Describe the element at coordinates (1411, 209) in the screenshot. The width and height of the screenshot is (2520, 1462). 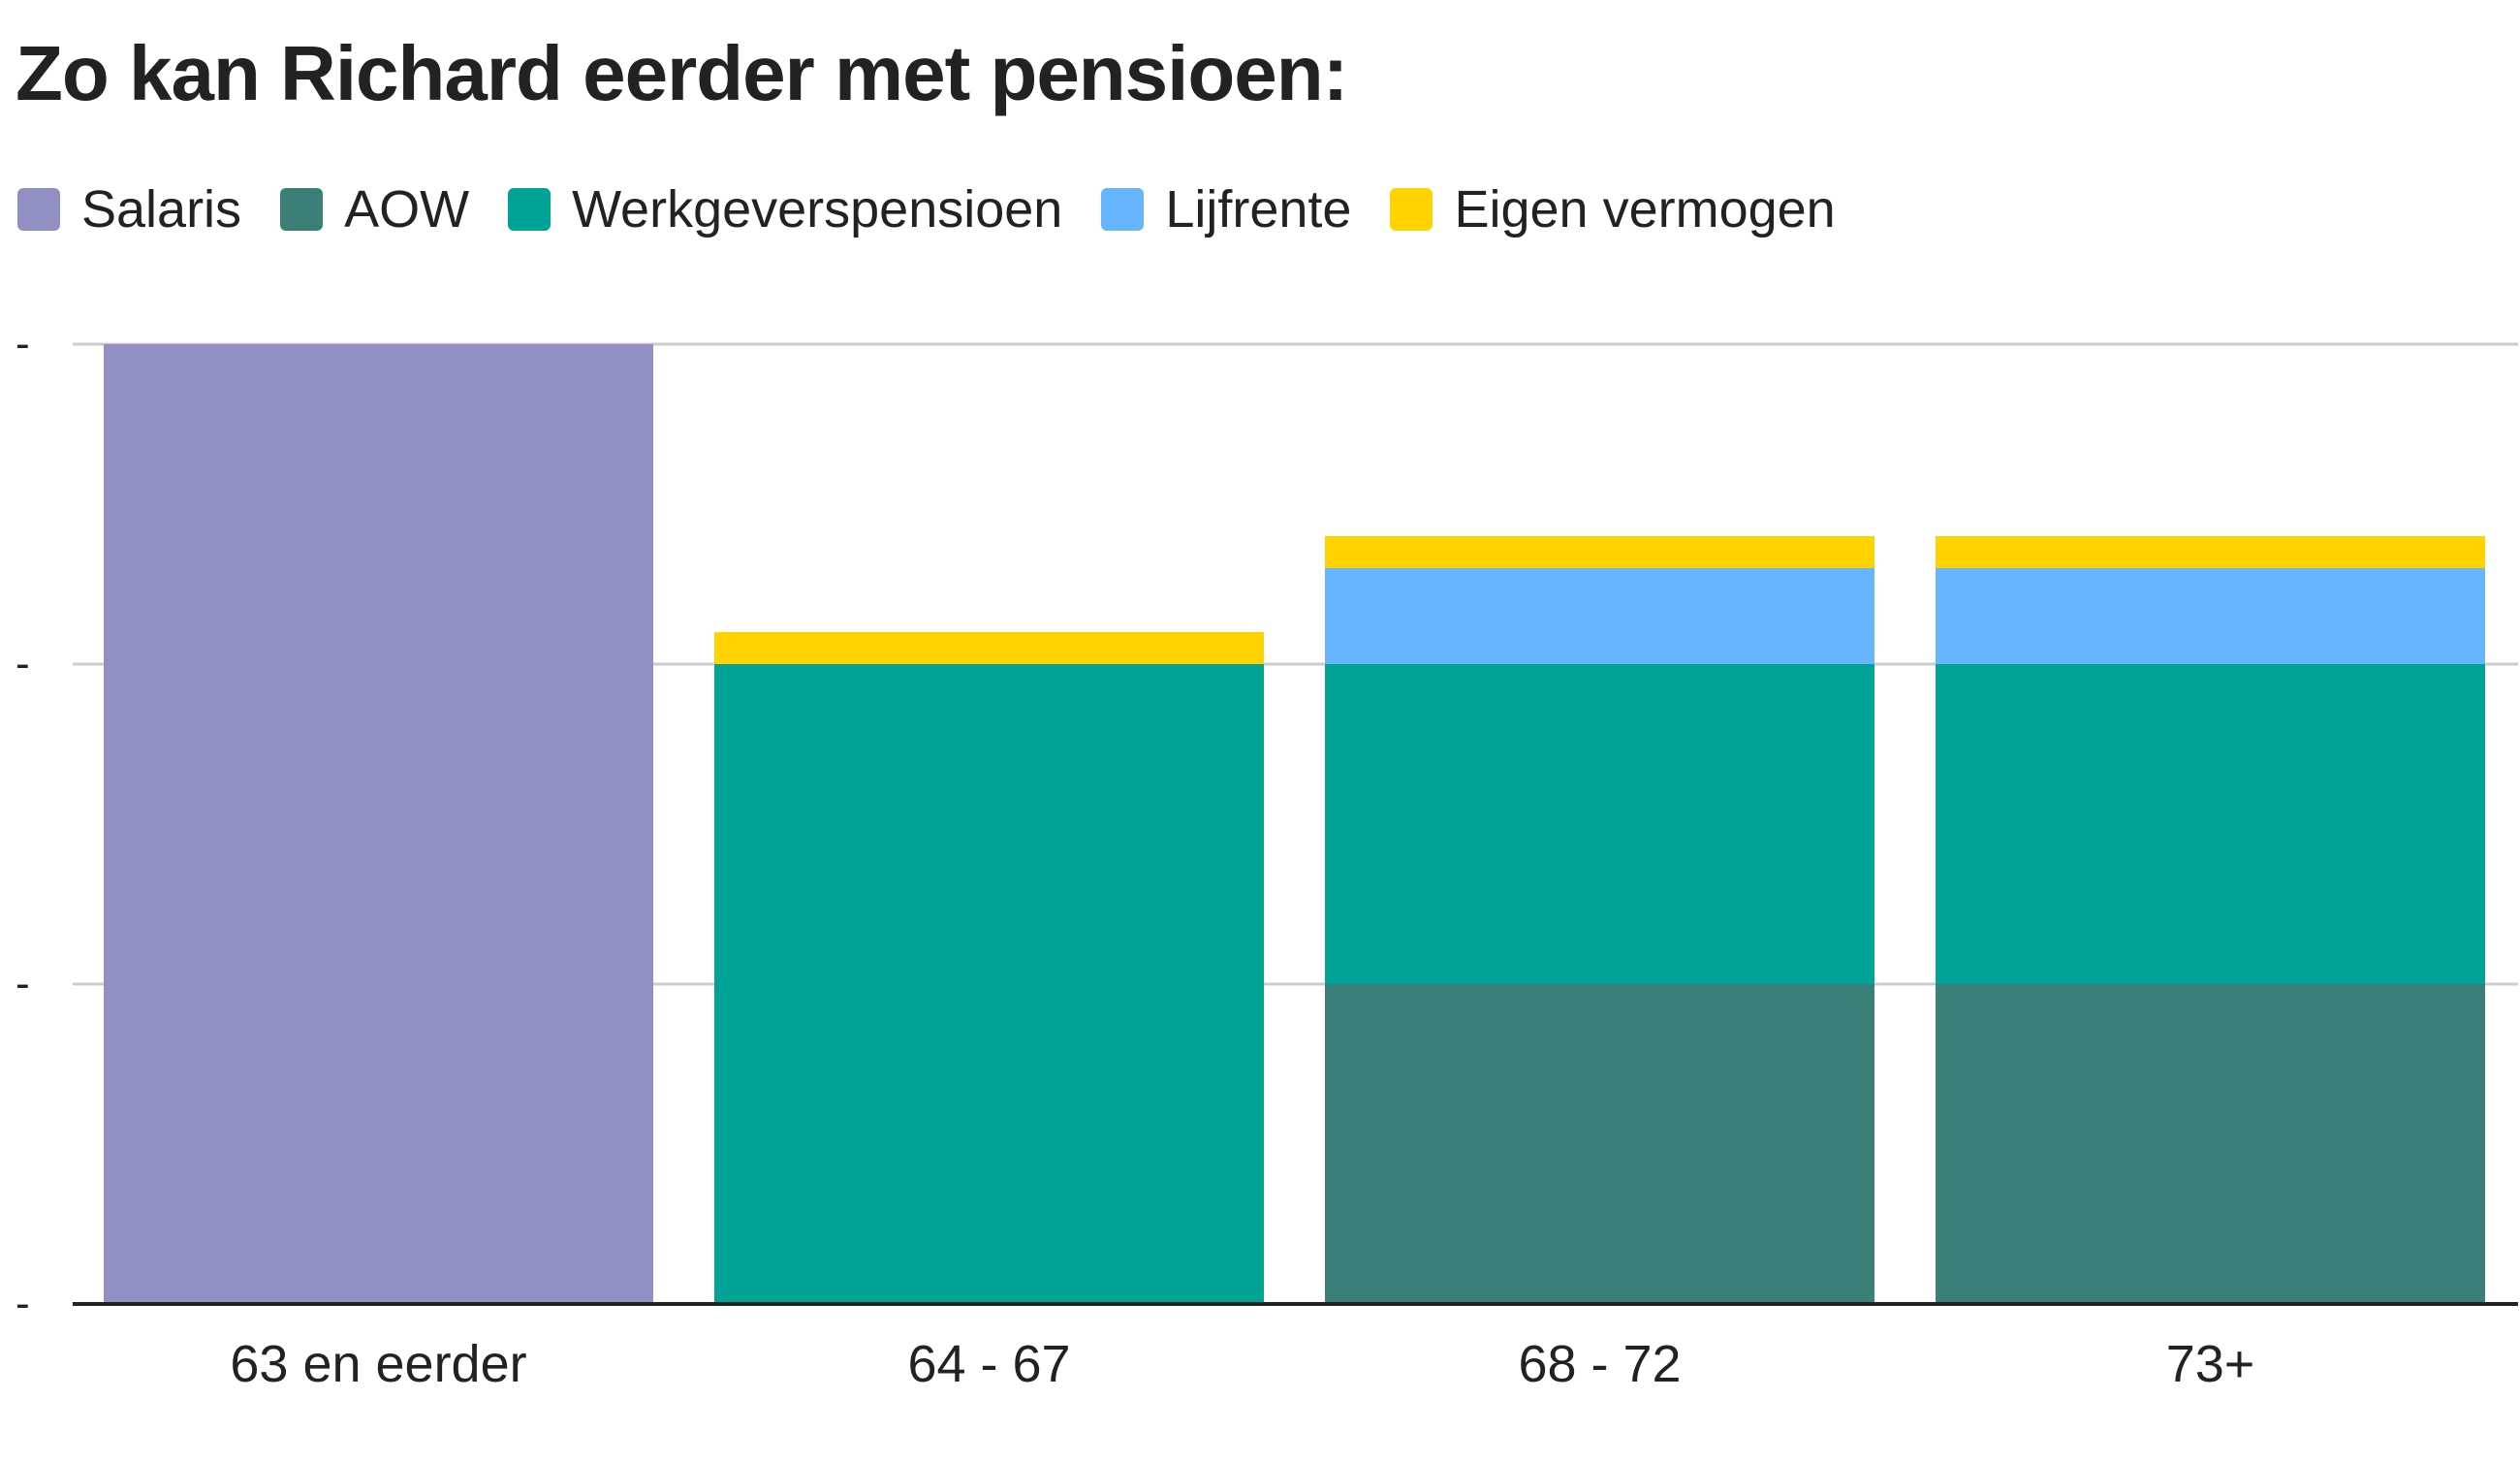
I see `legend-swatch-eigen-vermogen` at that location.